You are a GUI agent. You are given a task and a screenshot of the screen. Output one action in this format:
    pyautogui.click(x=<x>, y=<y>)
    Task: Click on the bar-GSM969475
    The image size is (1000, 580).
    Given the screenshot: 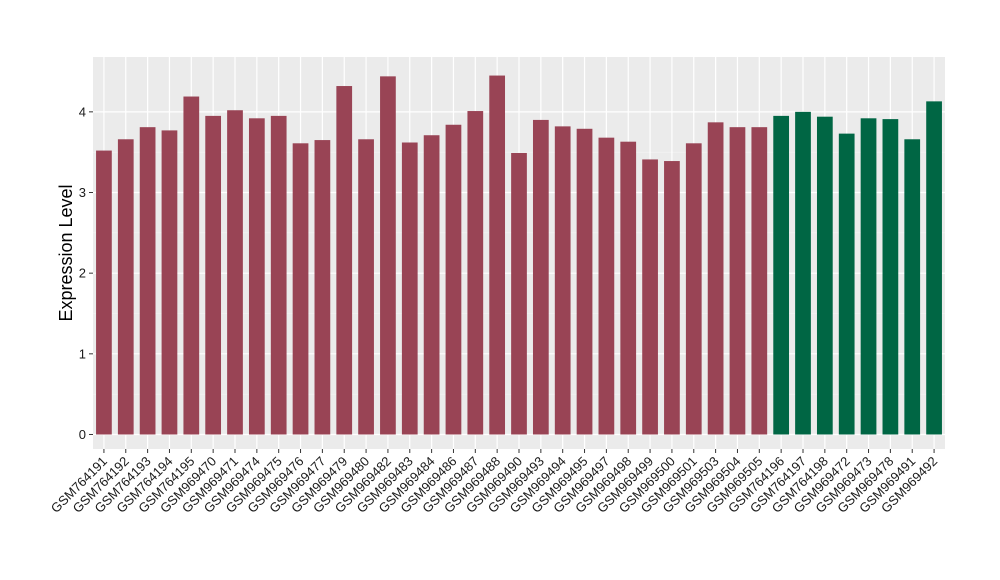 What is the action you would take?
    pyautogui.click(x=278, y=275)
    